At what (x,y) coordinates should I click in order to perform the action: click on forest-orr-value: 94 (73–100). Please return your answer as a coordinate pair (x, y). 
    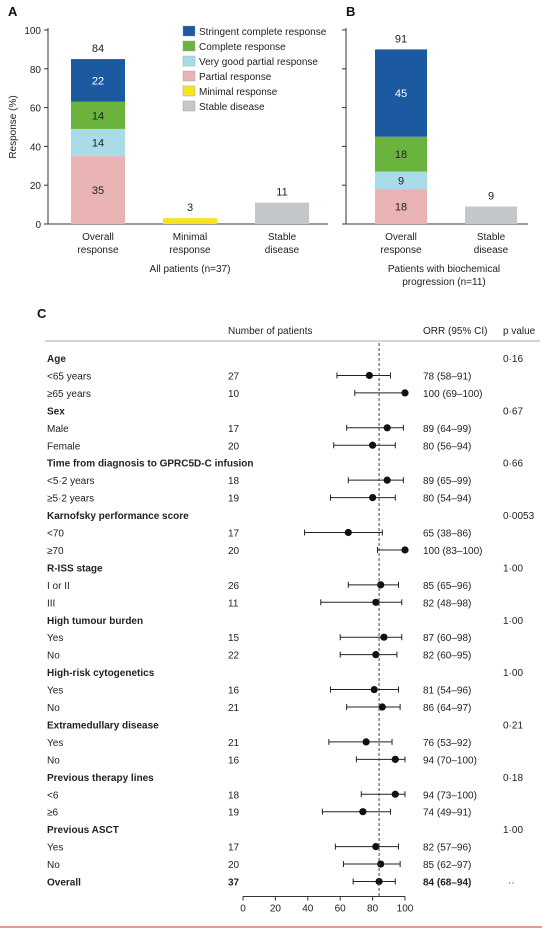
    Looking at the image, I should click on (450, 795).